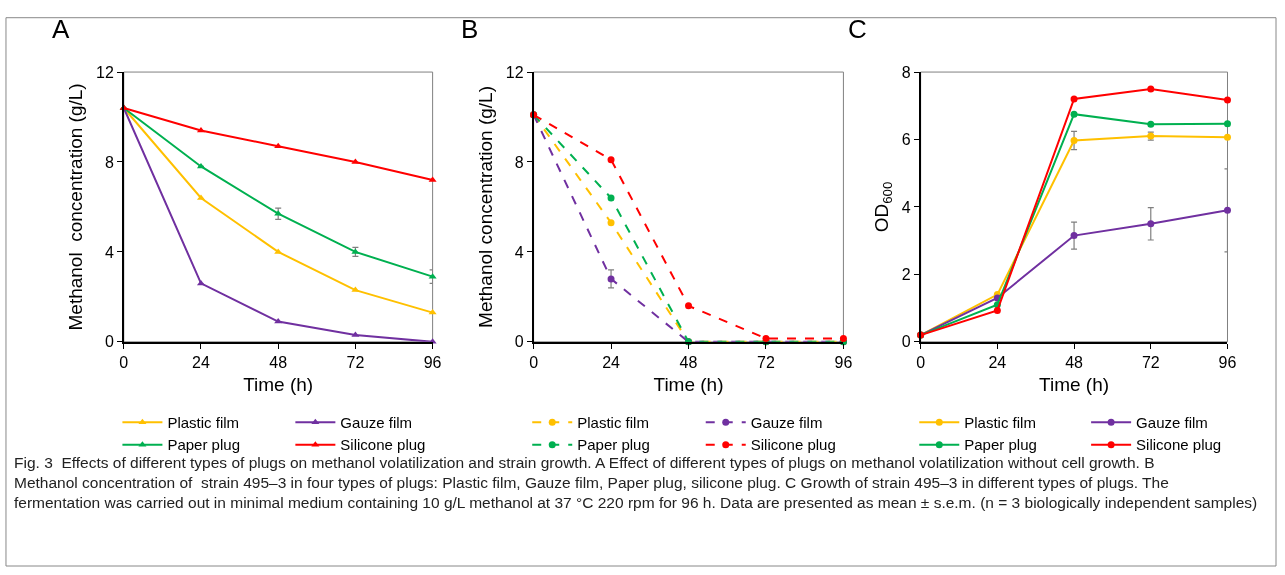  I want to click on caption: Fig. 3 Effects of different types of plugs on methanol volatilization and strain growth. A Effect of different types of plugs on methanol volatilization without cell growth. B Methanol concentration of strain 495–3 in four types of plugs: Plastic film, Gauze film, Paper plug, silicone plug. C Growth of strain 495–3 in different types of plugs. The fermentation was carried out in minimal medium containing 10 g/L methanol at 37 °C 220 rpm for 96 h. Data are presented as mean ± s.e.m. (n = 3 biologically independent samples), so click(636, 483).